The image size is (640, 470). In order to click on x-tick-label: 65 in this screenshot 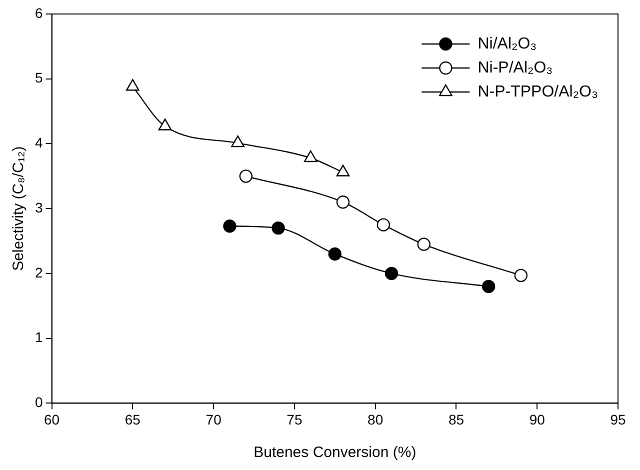, I will do `click(132, 419)`.